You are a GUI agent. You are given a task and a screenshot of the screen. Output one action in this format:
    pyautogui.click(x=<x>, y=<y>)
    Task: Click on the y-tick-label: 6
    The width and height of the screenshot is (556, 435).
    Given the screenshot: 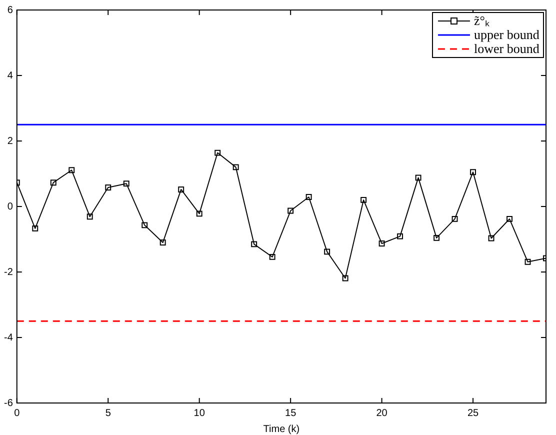 What is the action you would take?
    pyautogui.click(x=10, y=10)
    